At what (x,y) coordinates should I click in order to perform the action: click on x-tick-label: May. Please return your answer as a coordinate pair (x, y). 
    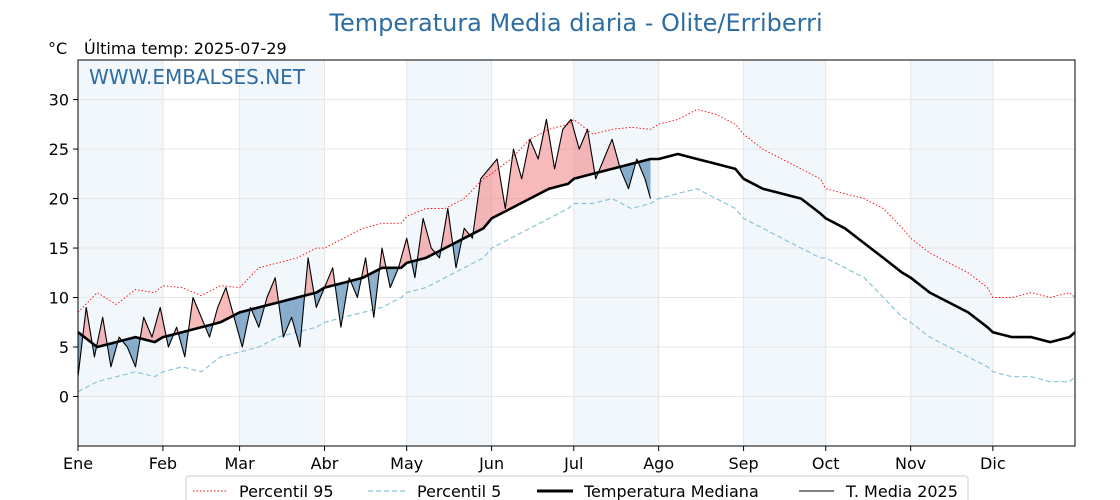
    Looking at the image, I should click on (406, 463).